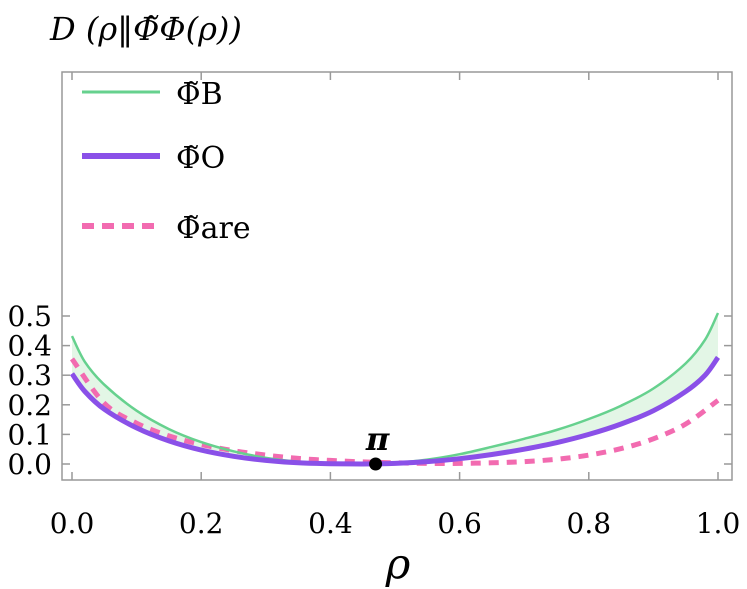 This screenshot has height=589, width=747. Describe the element at coordinates (589, 523) in the screenshot. I see `x-tick-label: 0.8` at that location.